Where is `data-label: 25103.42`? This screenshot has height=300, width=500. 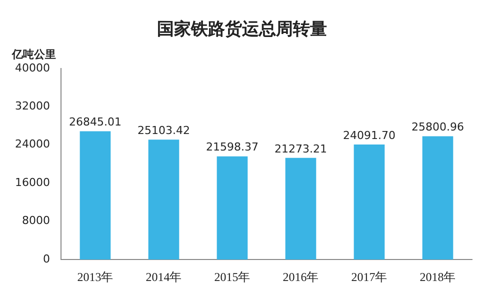 data-label: 25103.42 is located at coordinates (163, 130).